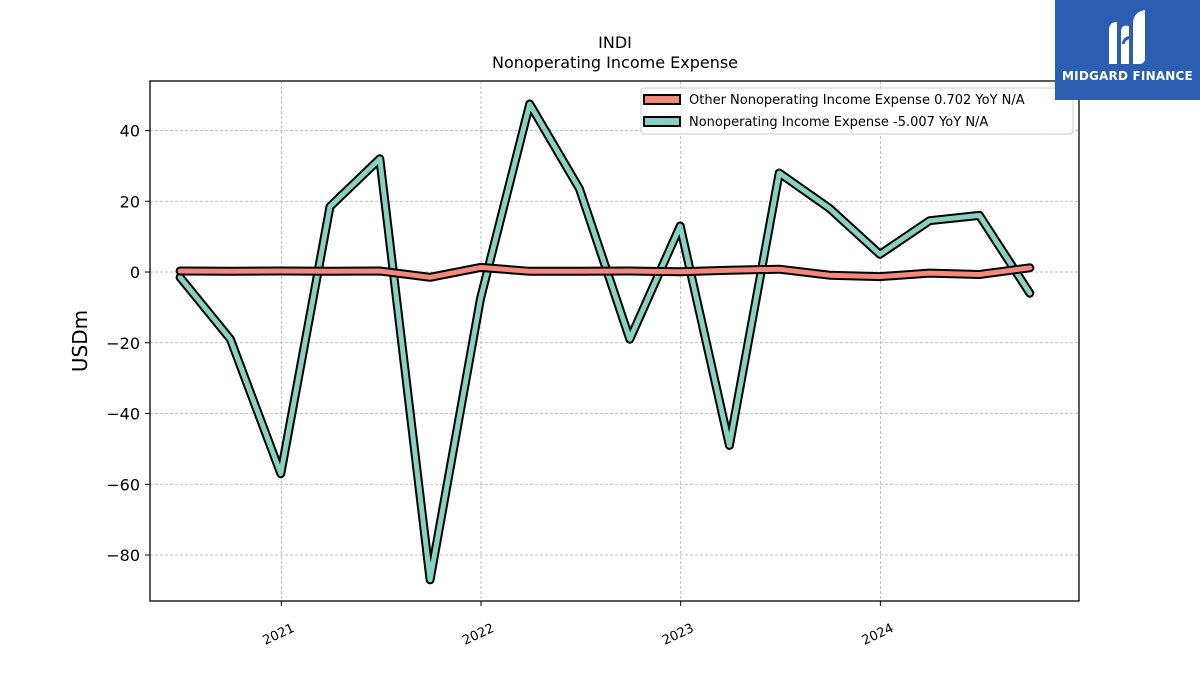  What do you see at coordinates (123, 343) in the screenshot?
I see `y-tick-label: −20` at bounding box center [123, 343].